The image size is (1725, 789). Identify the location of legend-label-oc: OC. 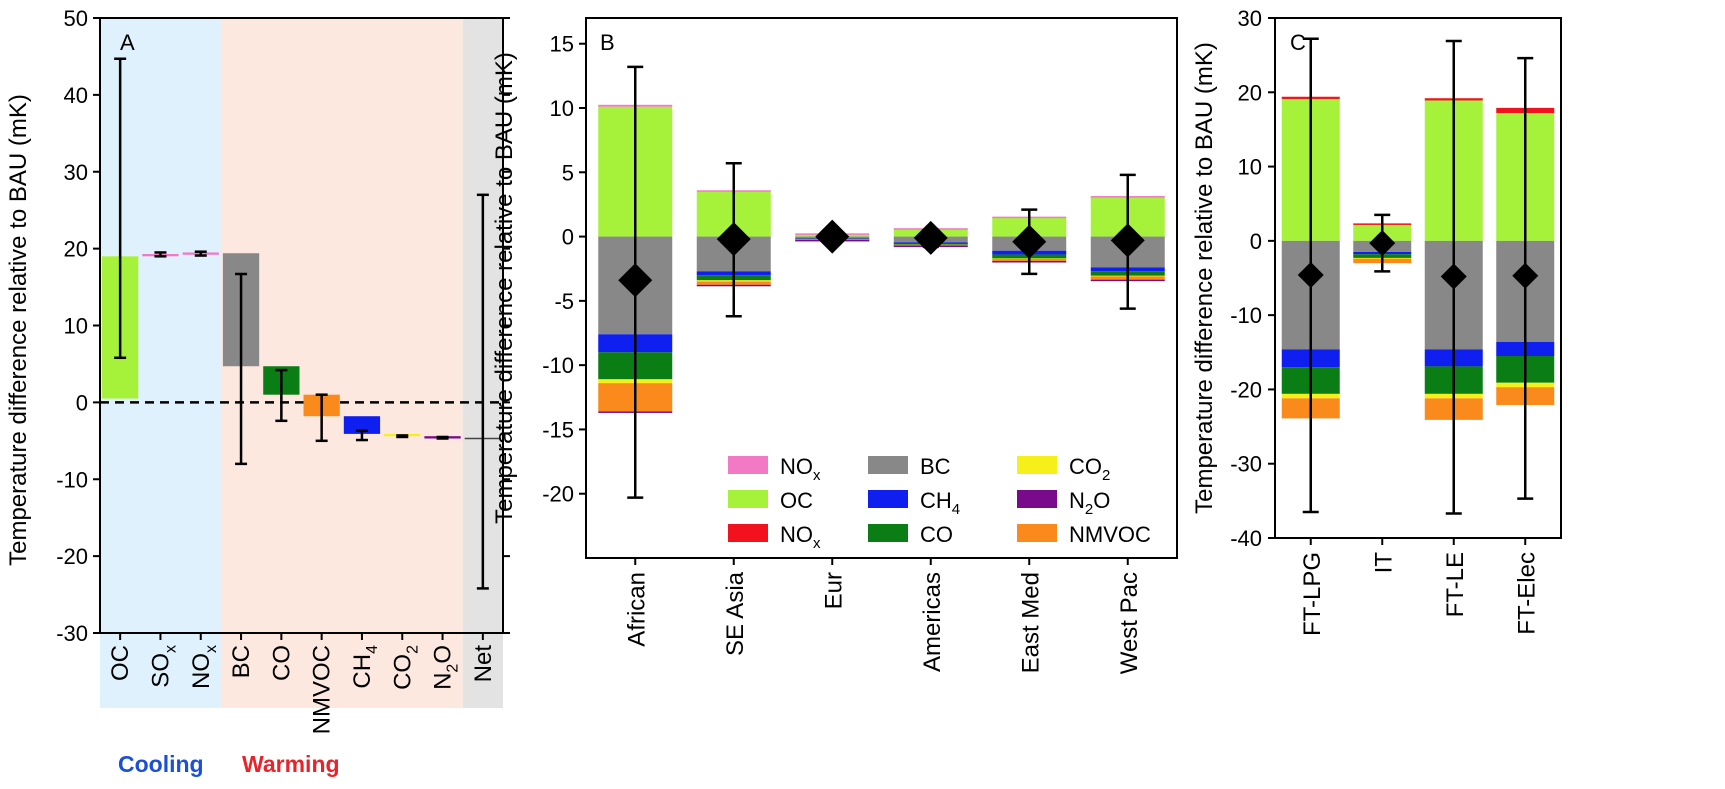
(796, 500).